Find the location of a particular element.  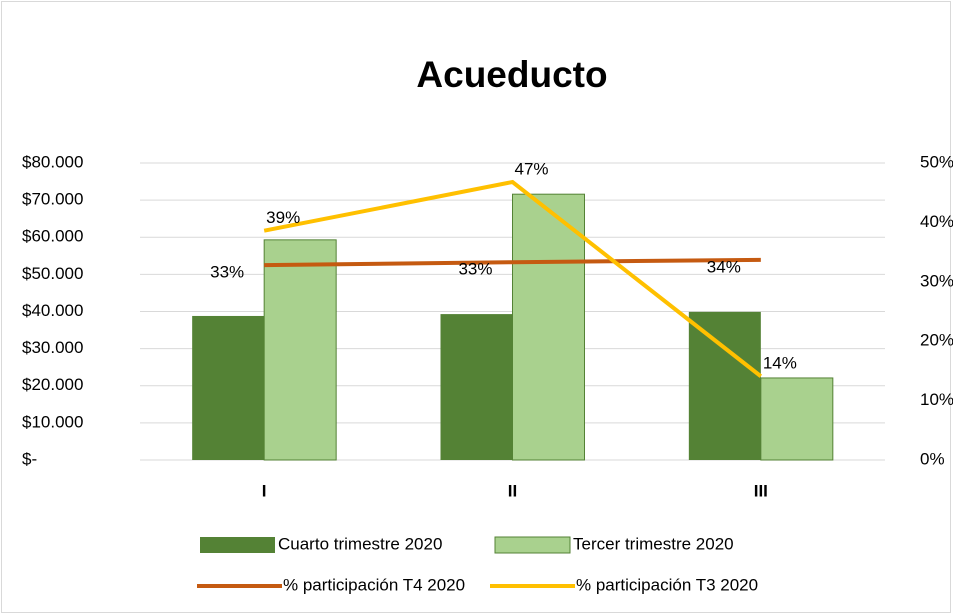

y2-tick-label: 40% is located at coordinates (936, 221).